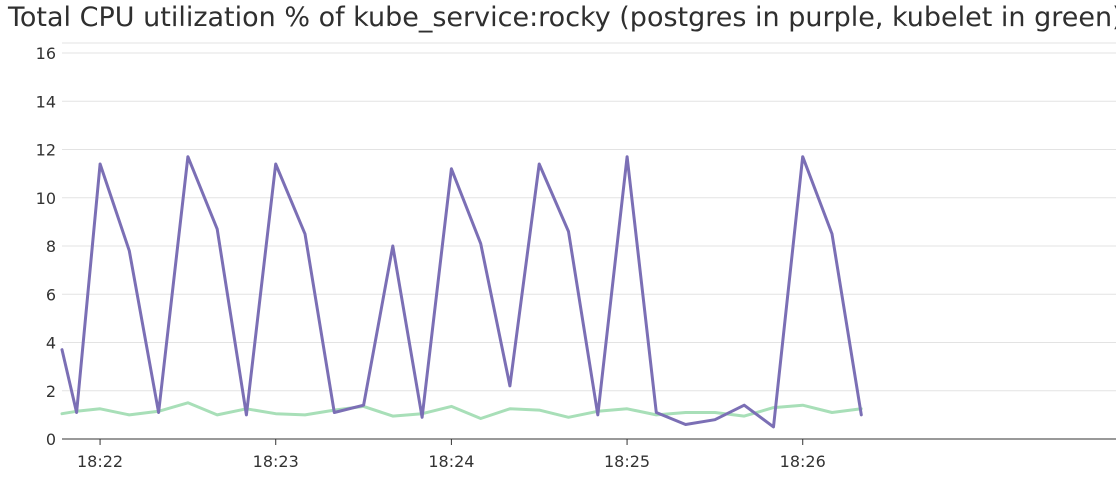  I want to click on y-tick-label: 16, so click(46, 53).